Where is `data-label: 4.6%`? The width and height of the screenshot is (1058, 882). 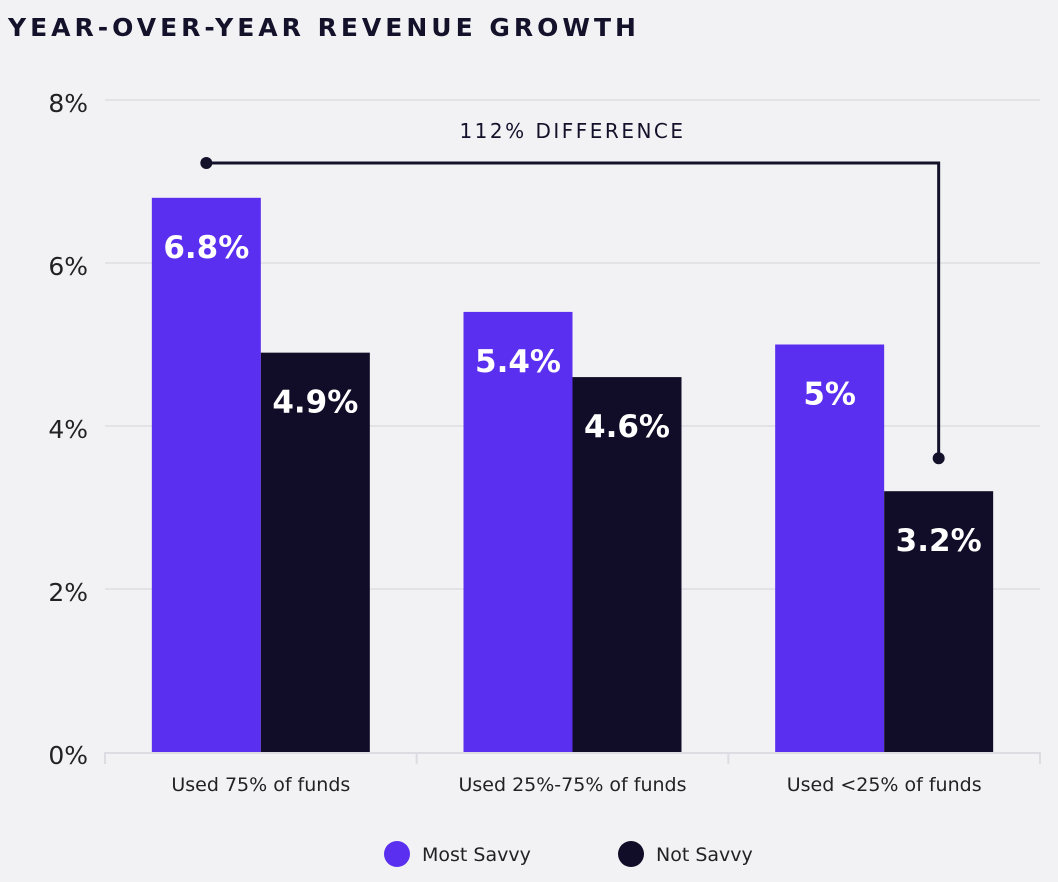 data-label: 4.6% is located at coordinates (627, 427).